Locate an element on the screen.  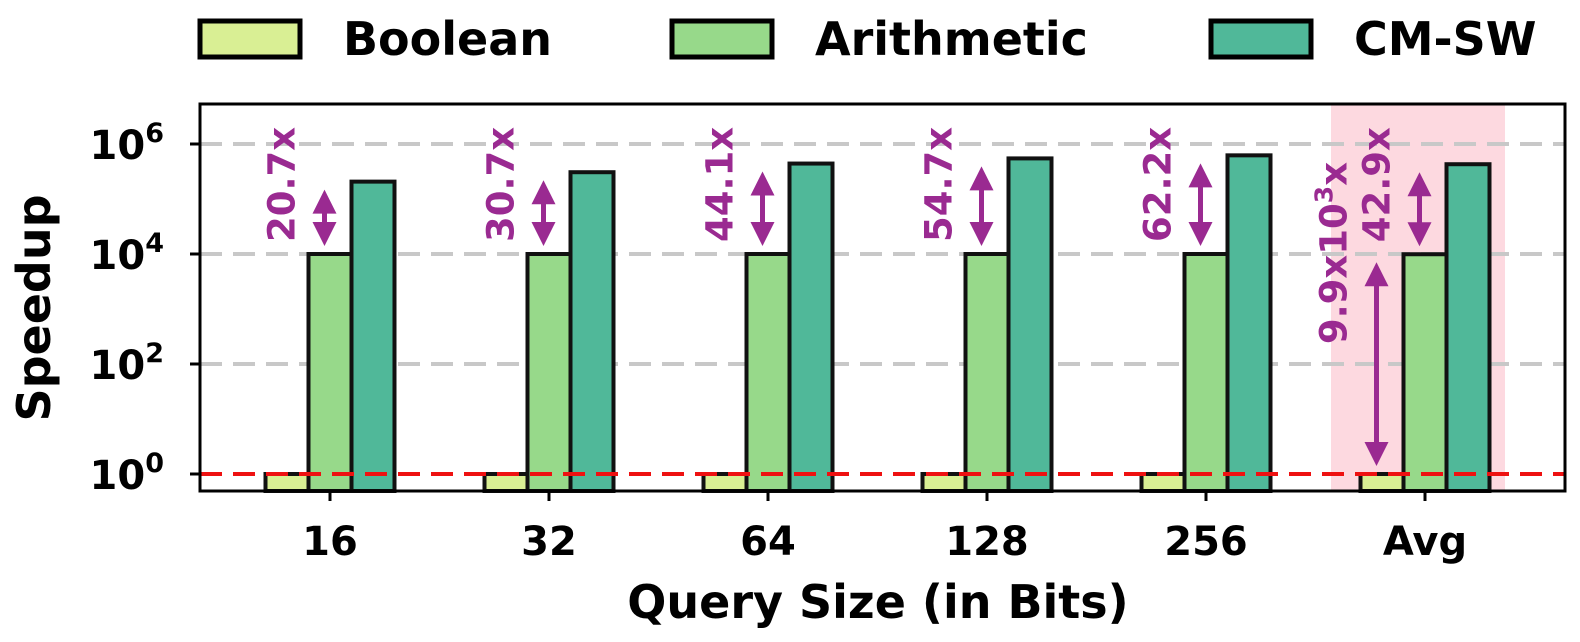
x-tick-label: 32 is located at coordinates (549, 542).